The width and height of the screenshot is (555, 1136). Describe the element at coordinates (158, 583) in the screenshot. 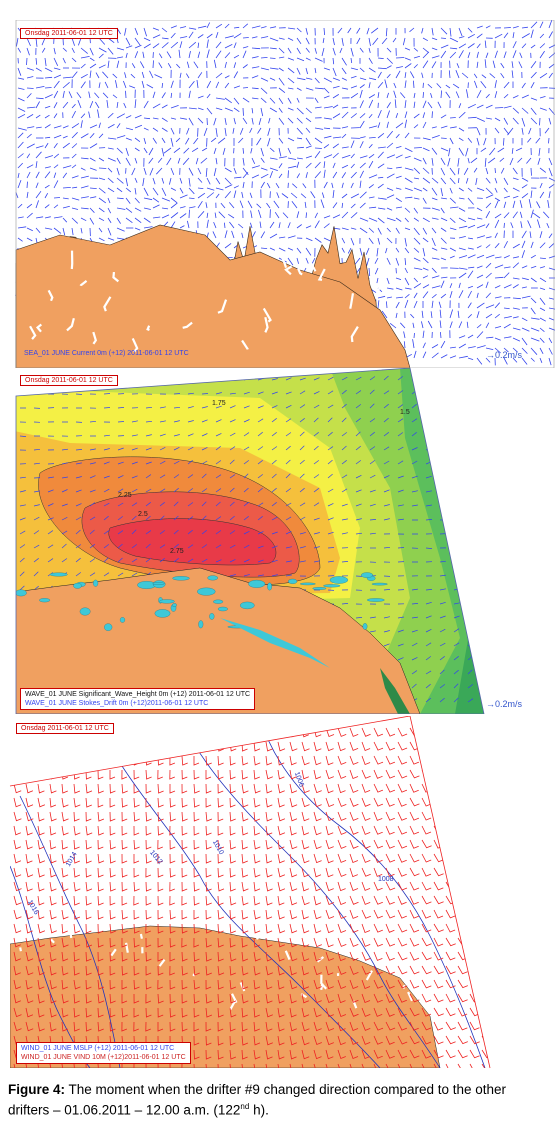

I see `coastal-ice` at that location.